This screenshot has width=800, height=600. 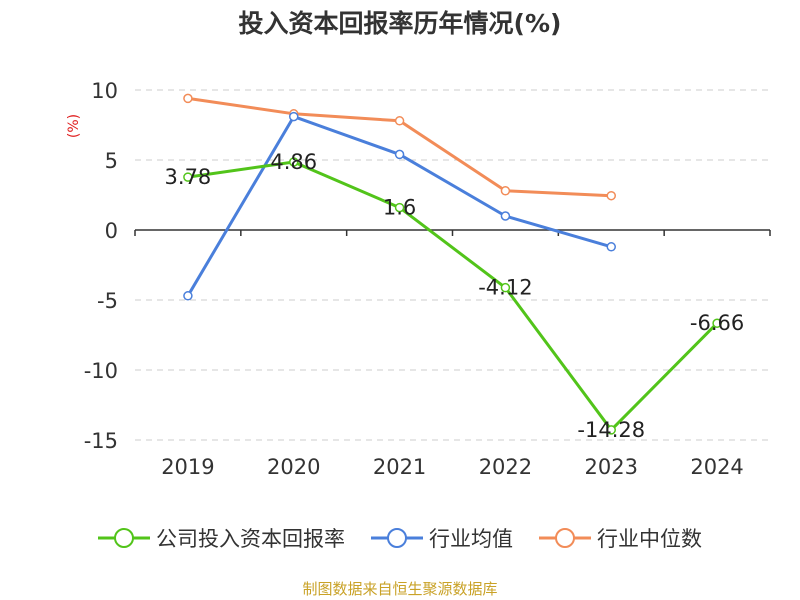 I want to click on legend-label: 行业中位数, so click(x=649, y=539).